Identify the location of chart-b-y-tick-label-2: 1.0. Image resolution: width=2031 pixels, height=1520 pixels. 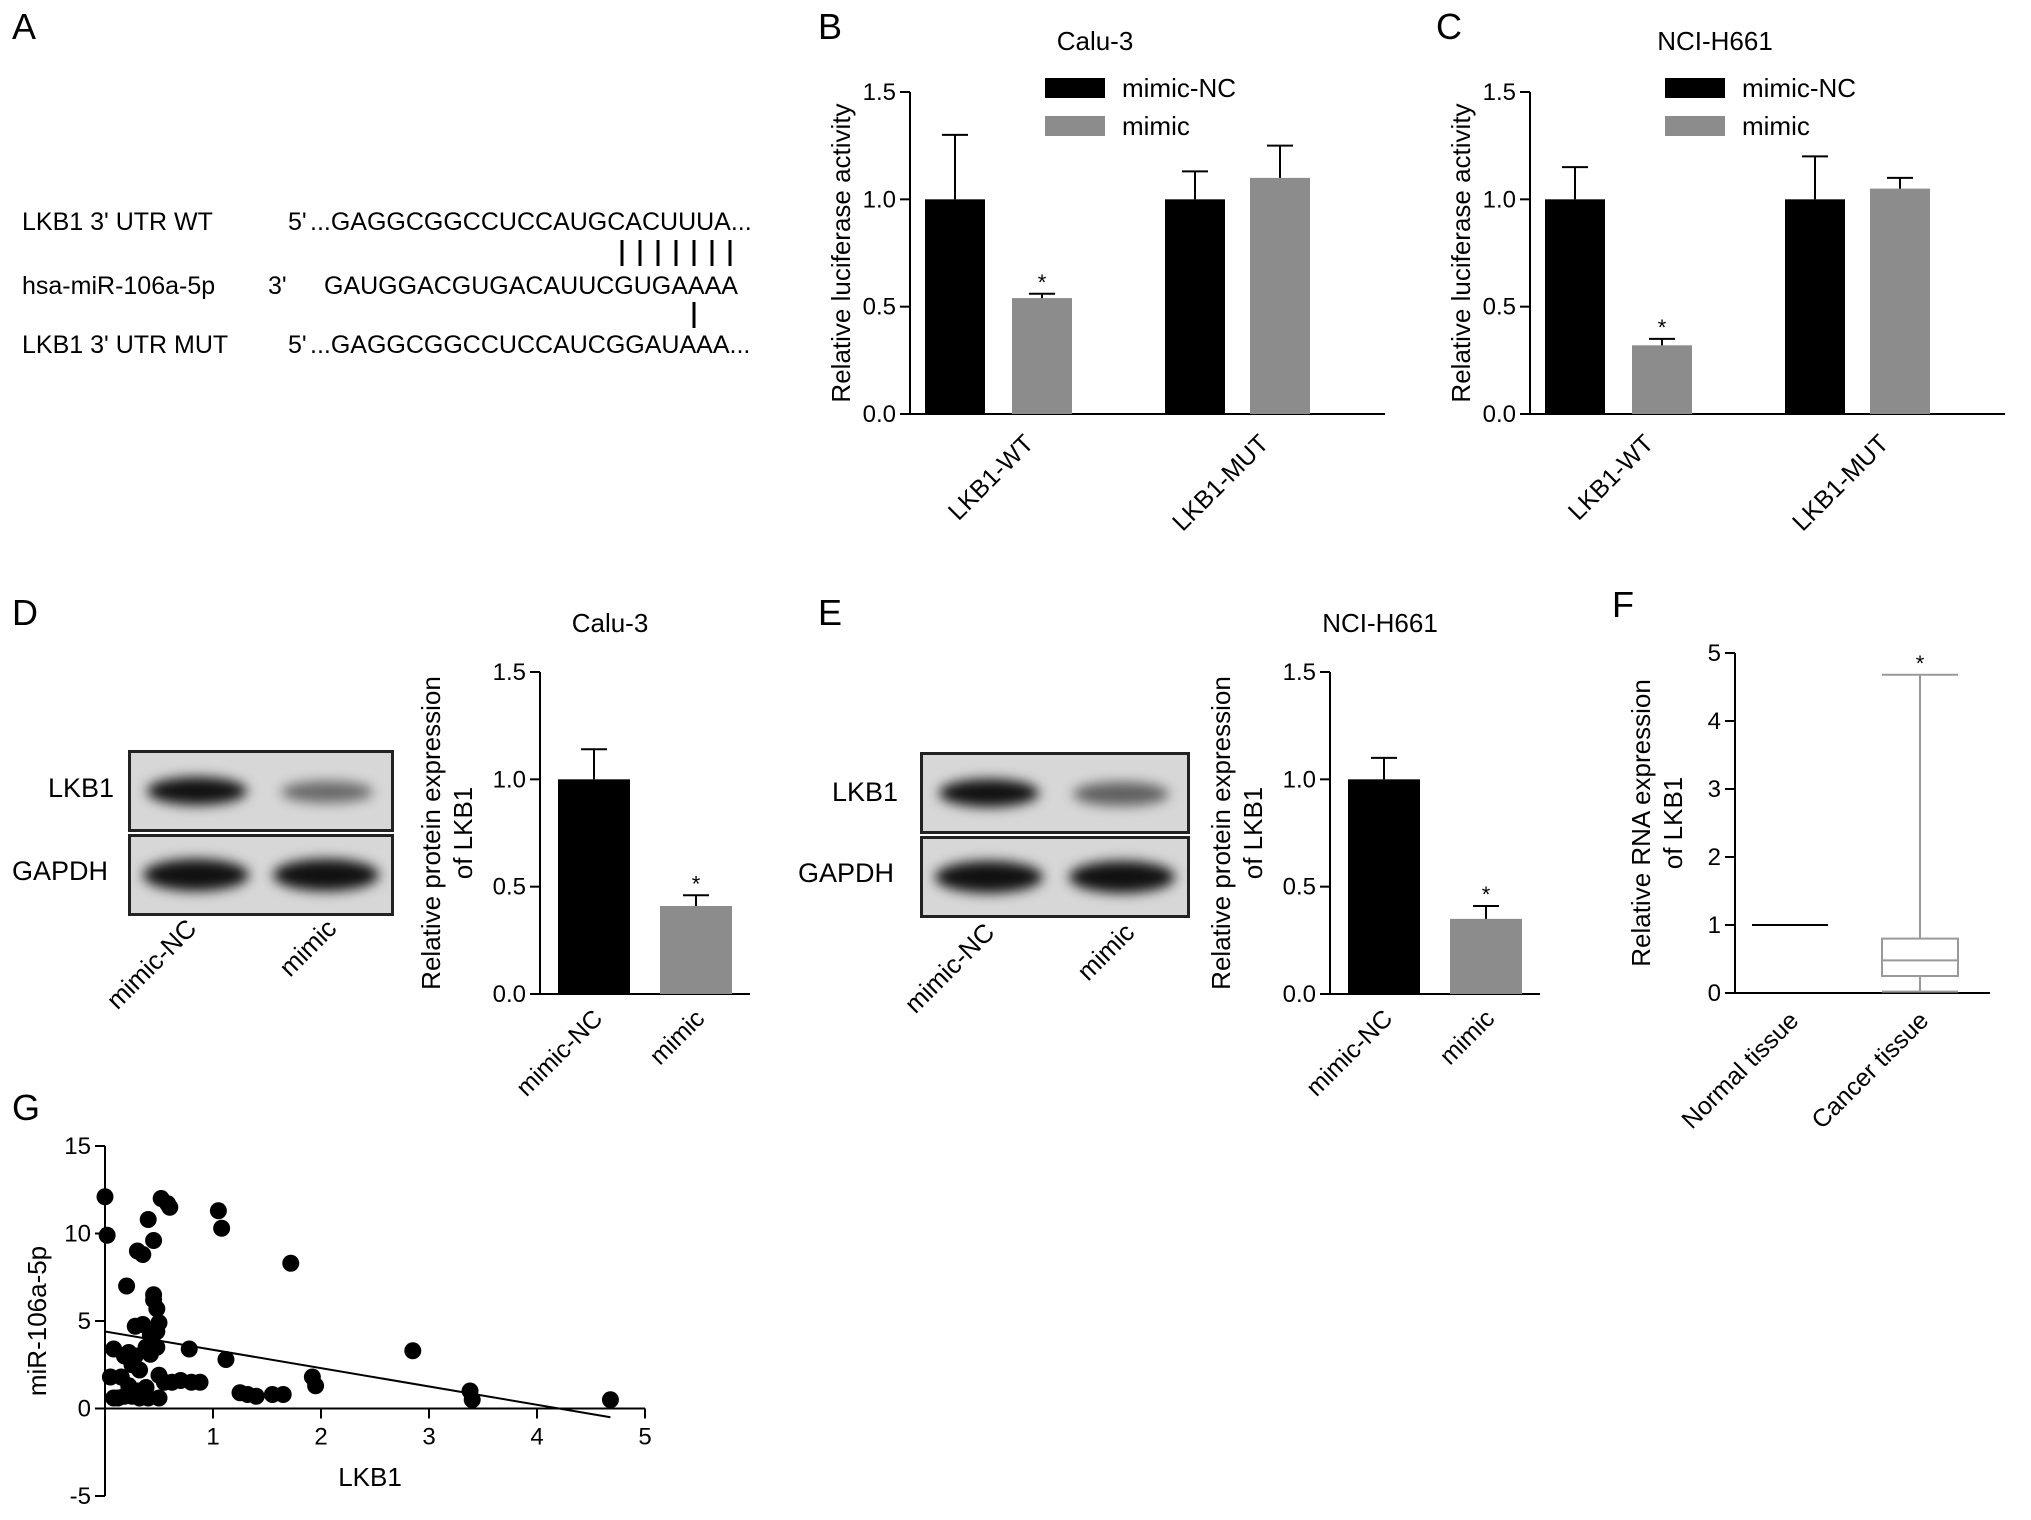
(879, 199).